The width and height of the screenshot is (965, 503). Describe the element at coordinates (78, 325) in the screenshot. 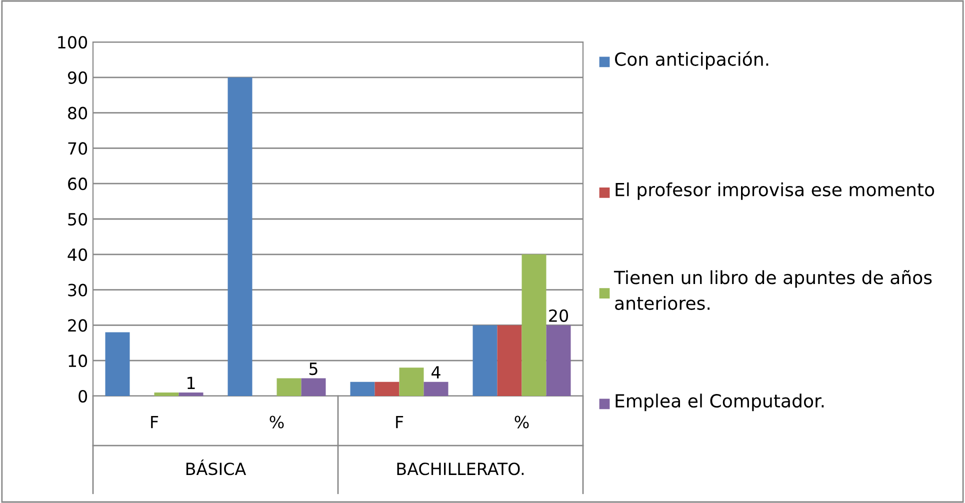

I see `y-tick-label: 20` at that location.